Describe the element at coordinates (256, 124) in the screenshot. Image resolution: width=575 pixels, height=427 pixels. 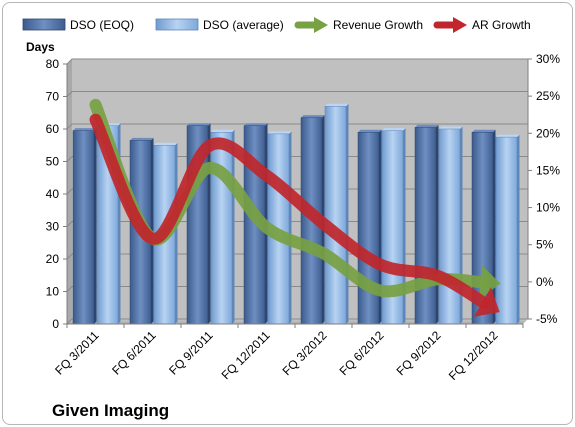
I see `bar-dso-eoq-fq-12-2011-top` at that location.